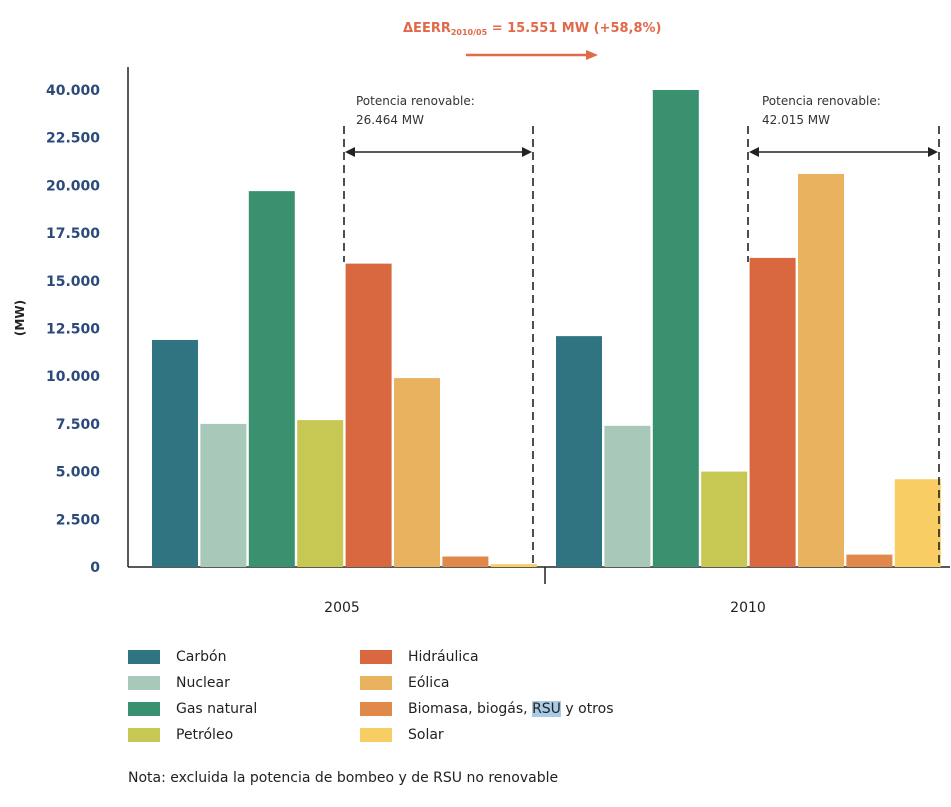 This screenshot has width=951, height=807. I want to click on renewable-label-2010: Potencia renovable:, so click(821, 101).